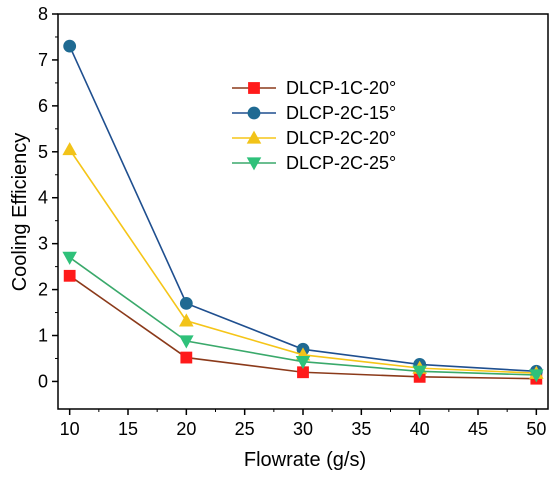 This screenshot has height=477, width=550. What do you see at coordinates (43, 14) in the screenshot?
I see `y-tick-label-8: 8` at bounding box center [43, 14].